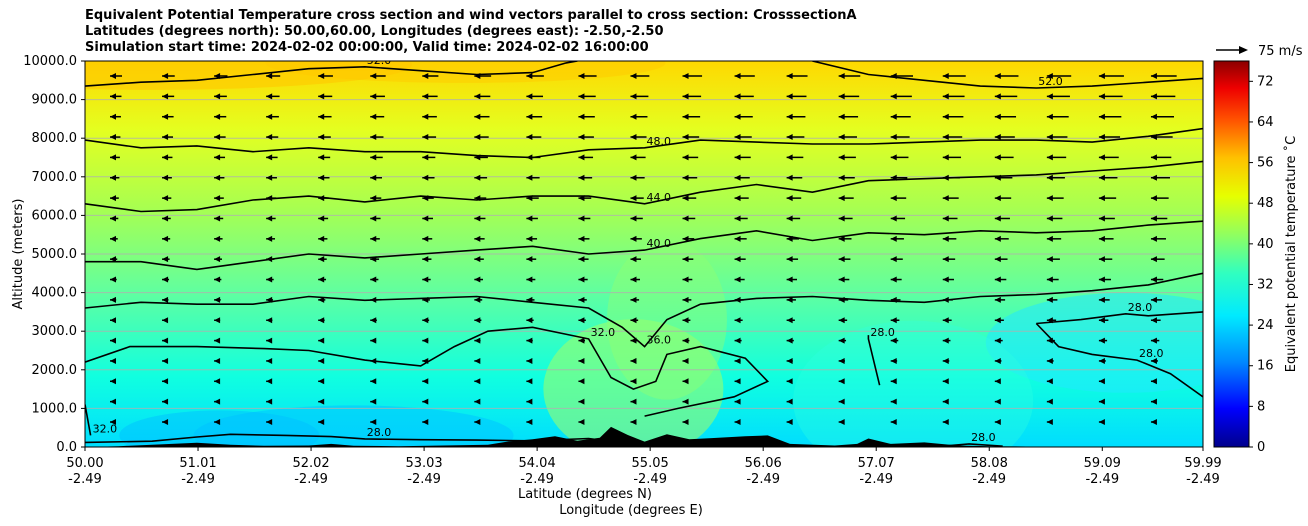 This screenshot has height=526, width=1308. I want to click on contour-label: 44.0, so click(659, 197).